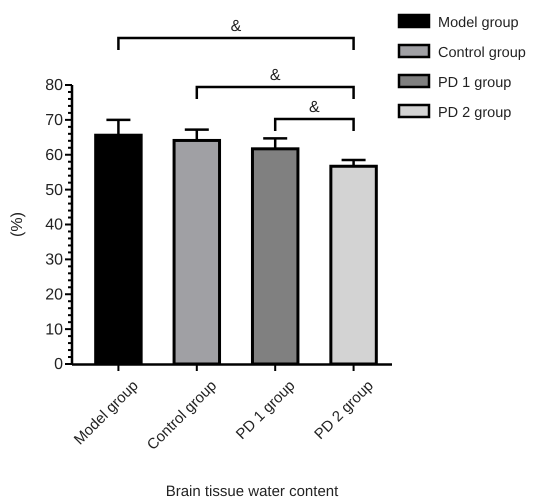  I want to click on legend-label: Model group, so click(478, 23).